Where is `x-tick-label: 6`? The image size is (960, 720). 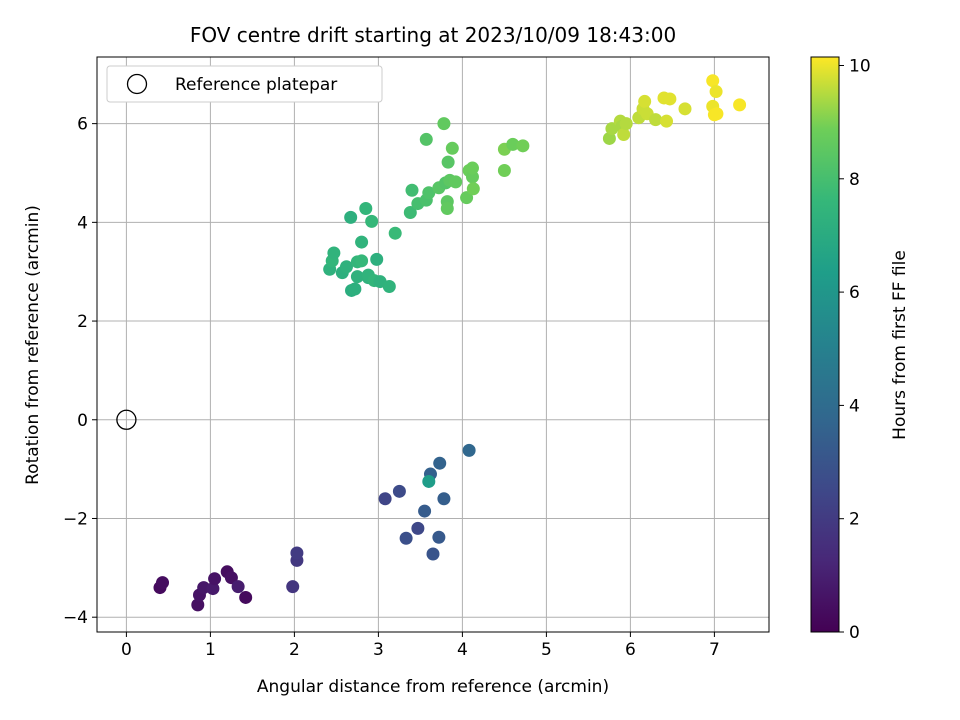 x-tick-label: 6 is located at coordinates (630, 650).